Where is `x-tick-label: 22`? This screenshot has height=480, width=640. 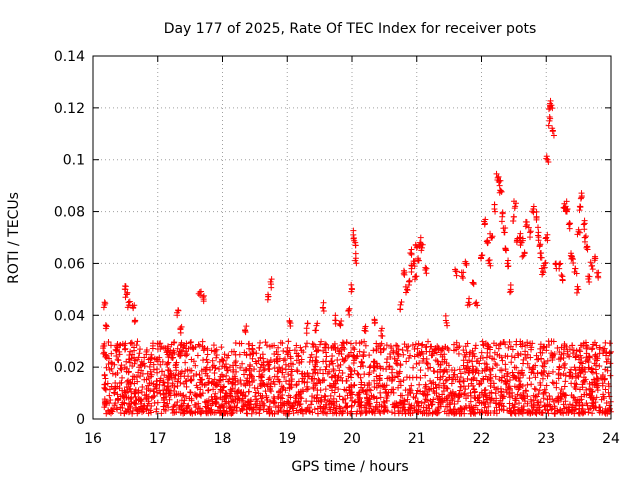
x-tick-label: 22 is located at coordinates (482, 439).